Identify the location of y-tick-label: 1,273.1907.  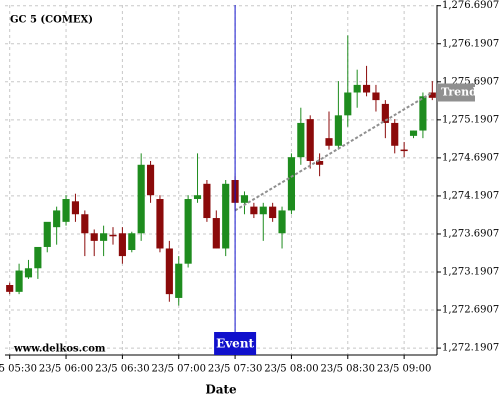
(470, 272).